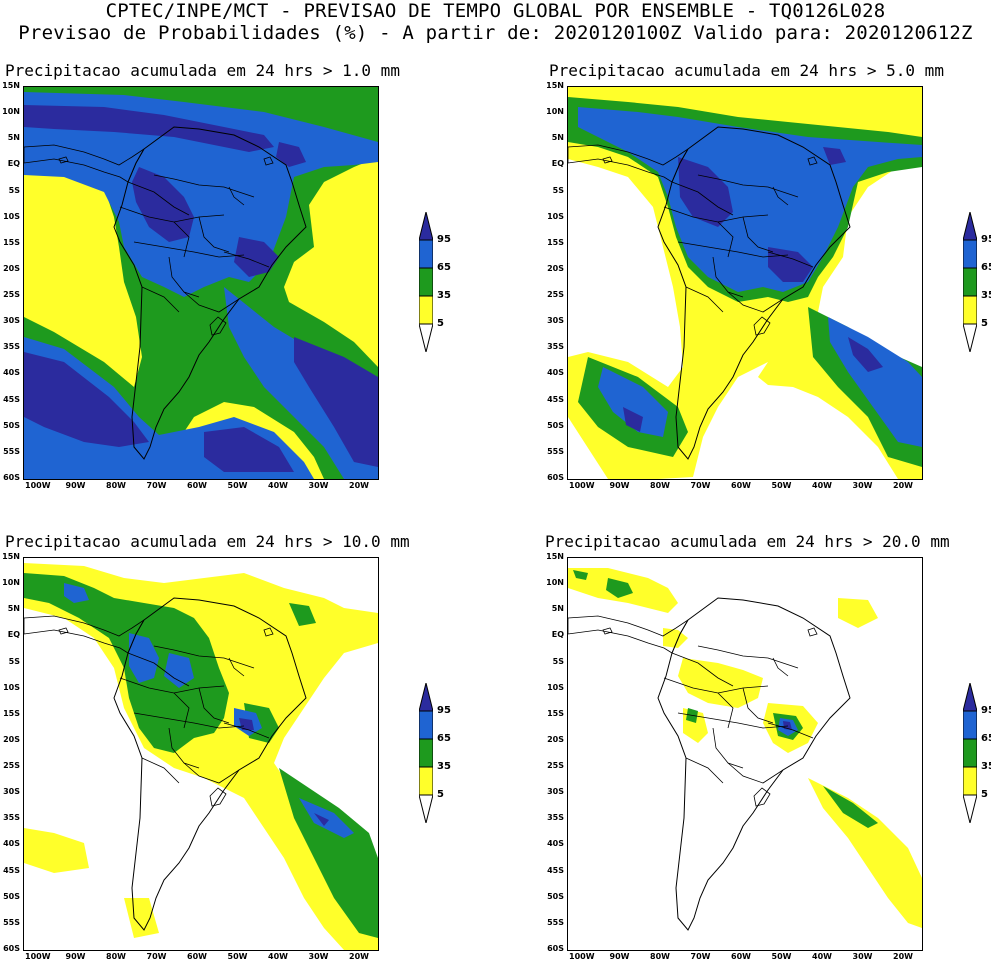 The image size is (991, 961). Describe the element at coordinates (977, 753) in the screenshot. I see `color-legend-4: 95 65 35 5` at that location.